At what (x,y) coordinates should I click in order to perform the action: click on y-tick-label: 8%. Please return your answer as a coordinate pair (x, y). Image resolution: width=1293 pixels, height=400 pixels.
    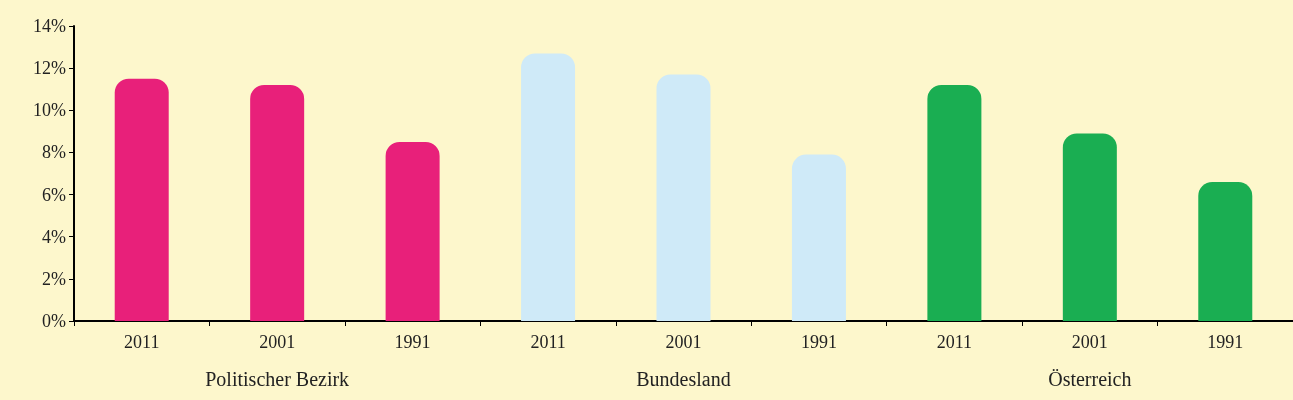
    Looking at the image, I should click on (54, 152).